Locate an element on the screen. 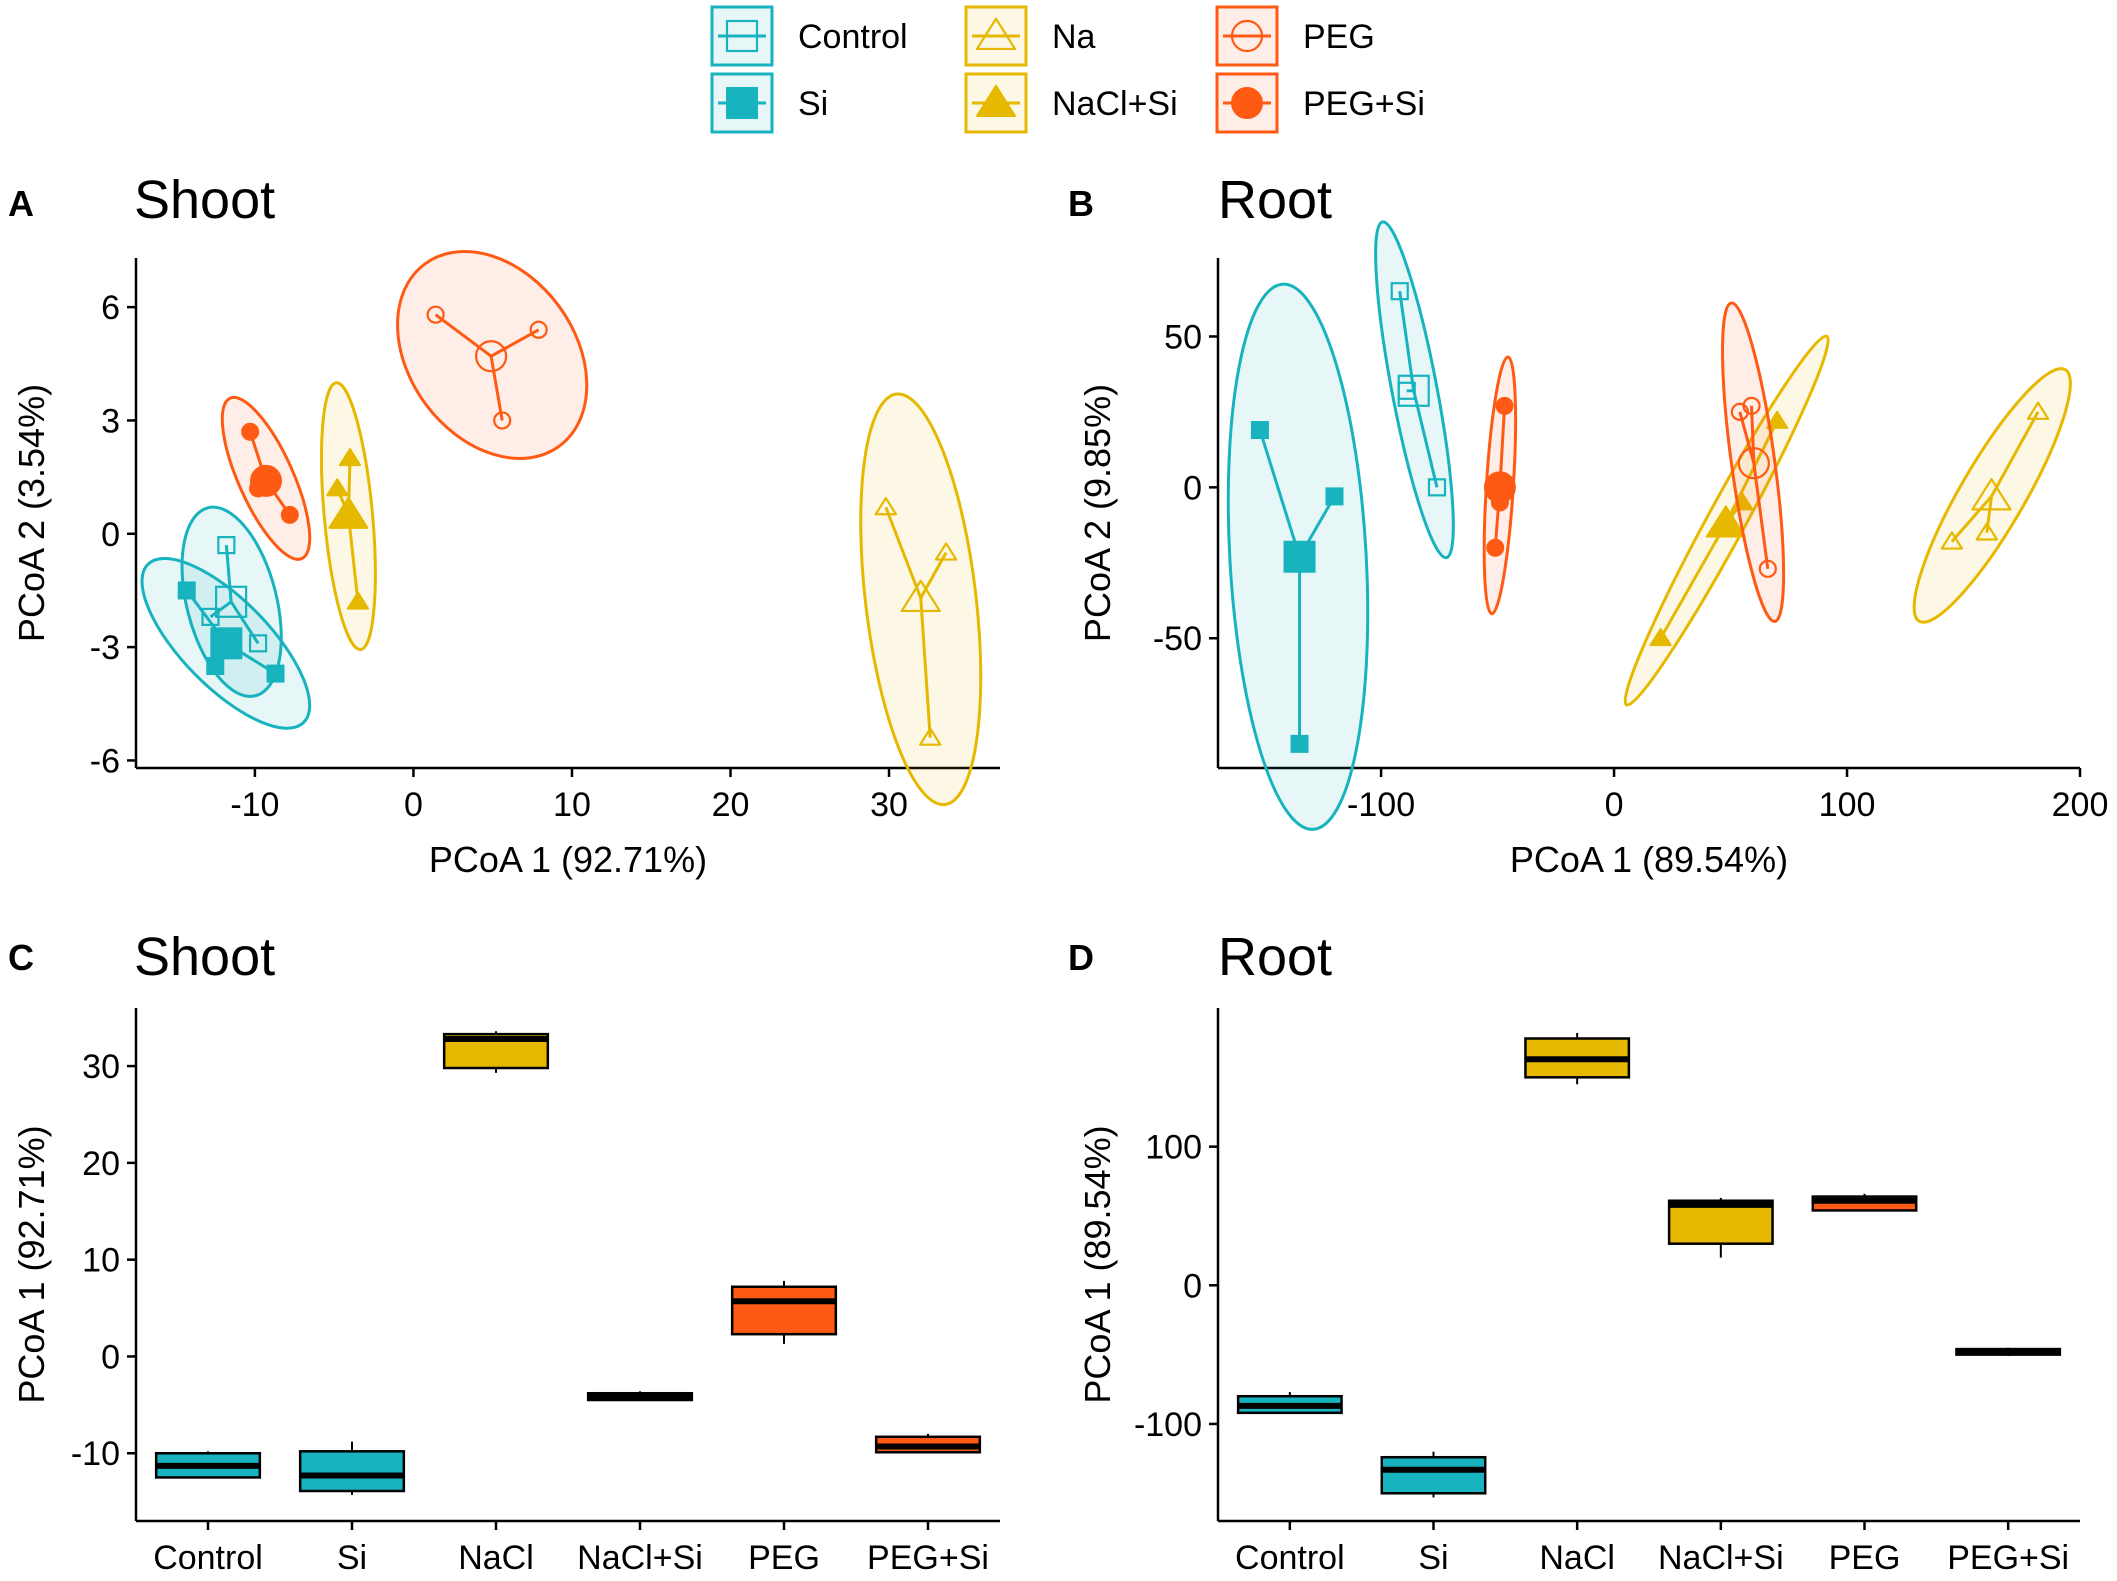 Image resolution: width=2117 pixels, height=1581 pixels. panel-a-control-point is located at coordinates (226, 545).